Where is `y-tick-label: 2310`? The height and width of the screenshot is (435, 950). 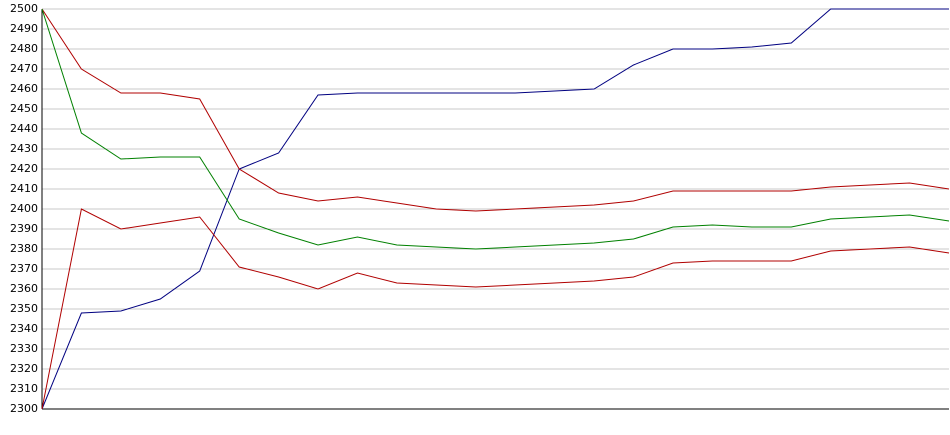
y-tick-label: 2310 is located at coordinates (24, 388).